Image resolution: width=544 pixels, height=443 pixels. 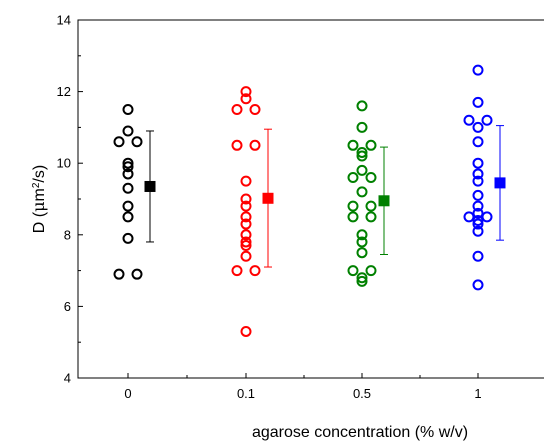 I want to click on x-tick-label-0.5: 0.5, so click(x=362, y=393).